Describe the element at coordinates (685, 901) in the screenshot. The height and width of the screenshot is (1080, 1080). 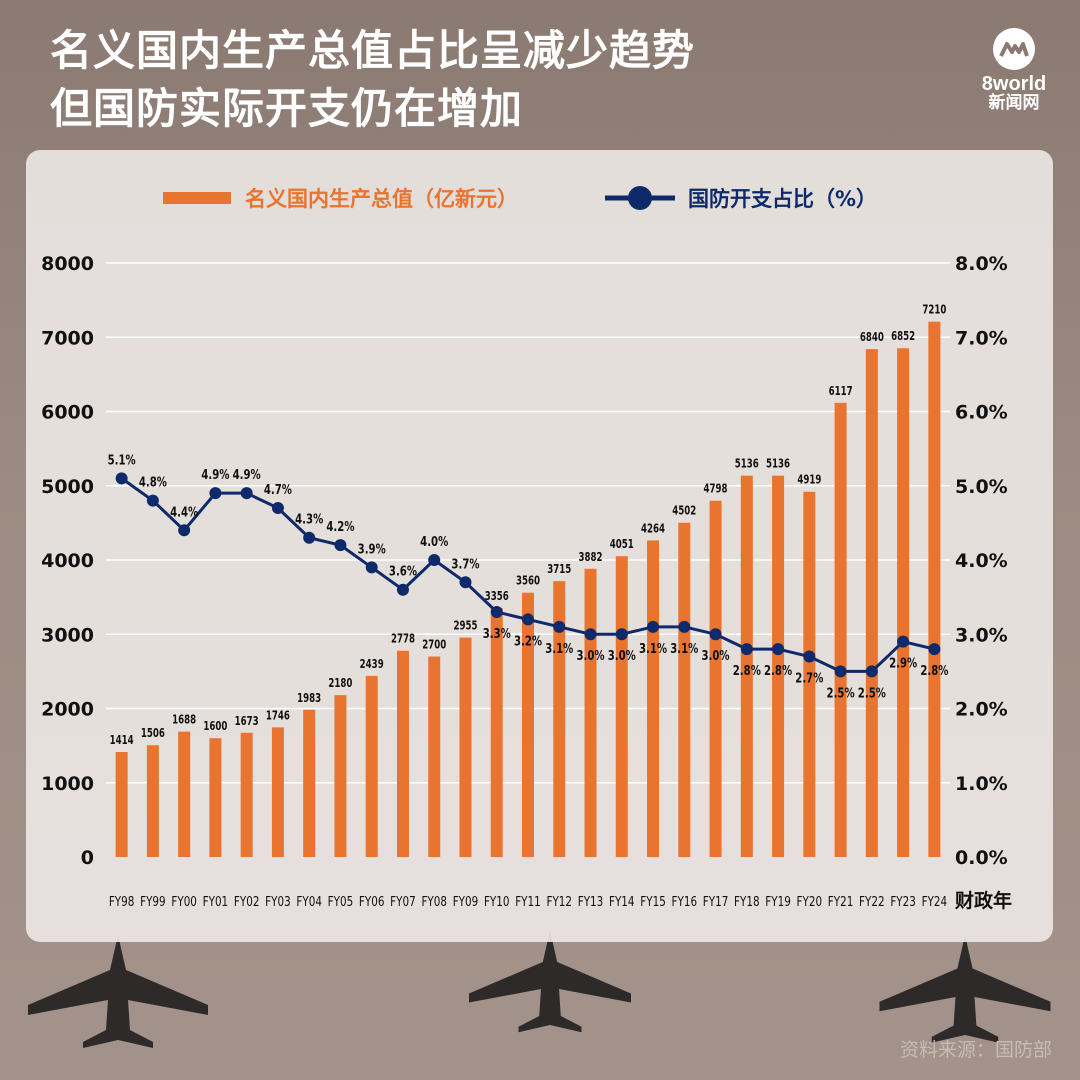
I see `x-tick-label: FY16` at that location.